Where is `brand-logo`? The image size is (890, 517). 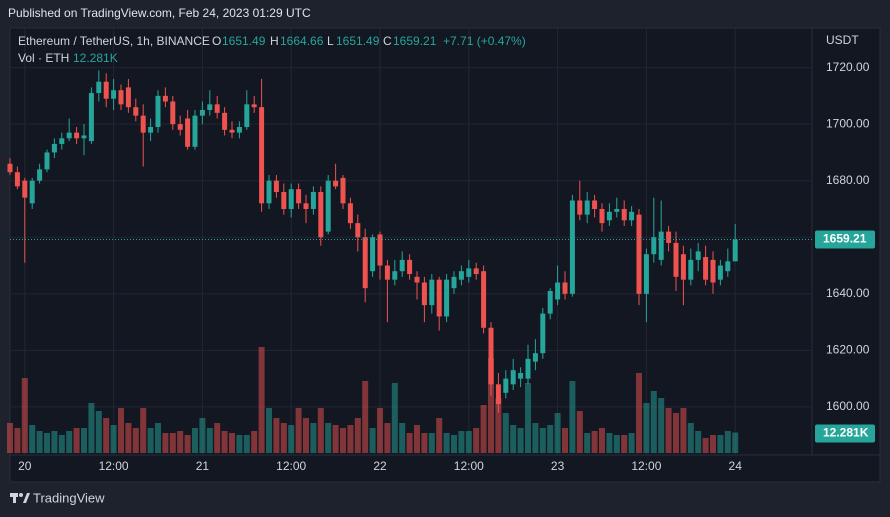 brand-logo is located at coordinates (20, 498).